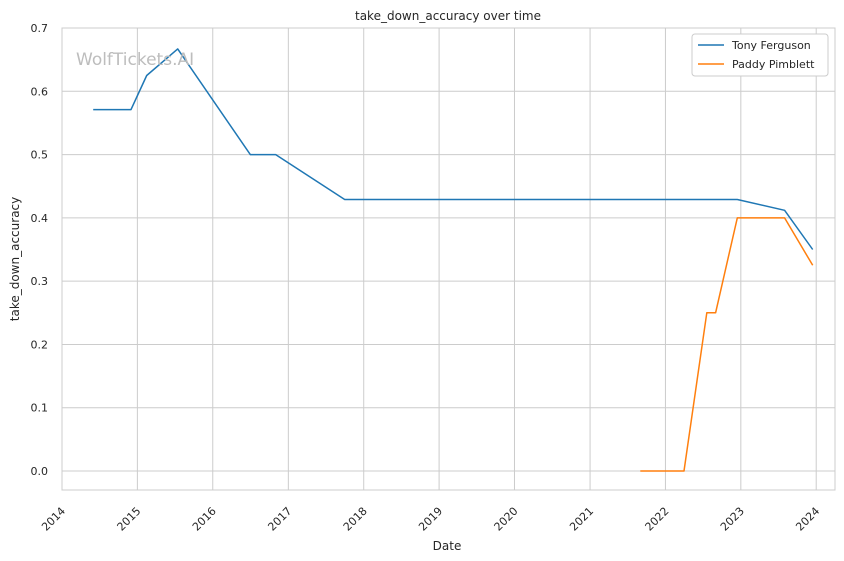  Describe the element at coordinates (40, 281) in the screenshot. I see `y-tick-label: 0.3` at that location.